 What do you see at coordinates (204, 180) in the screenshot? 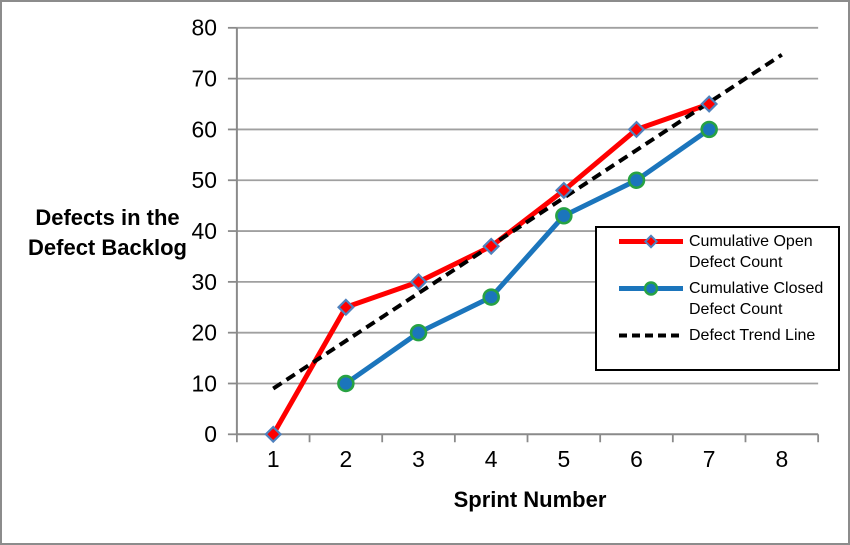
I see `svg-text: 50` at bounding box center [204, 180].